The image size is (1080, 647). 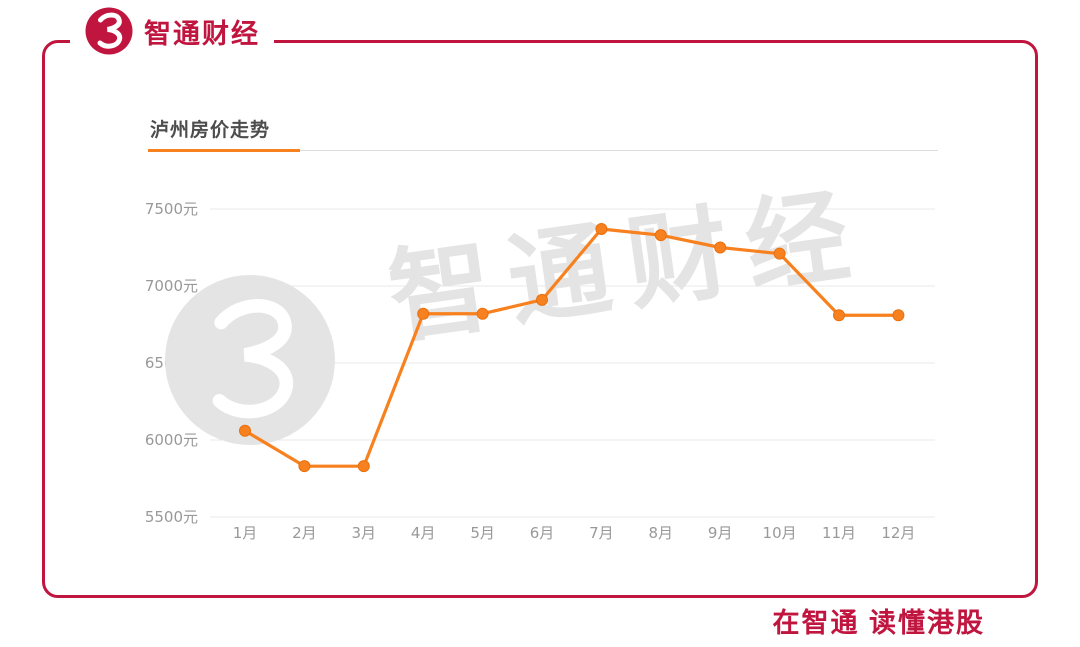 What do you see at coordinates (171, 209) in the screenshot?
I see `y-axis-label: 7500元` at bounding box center [171, 209].